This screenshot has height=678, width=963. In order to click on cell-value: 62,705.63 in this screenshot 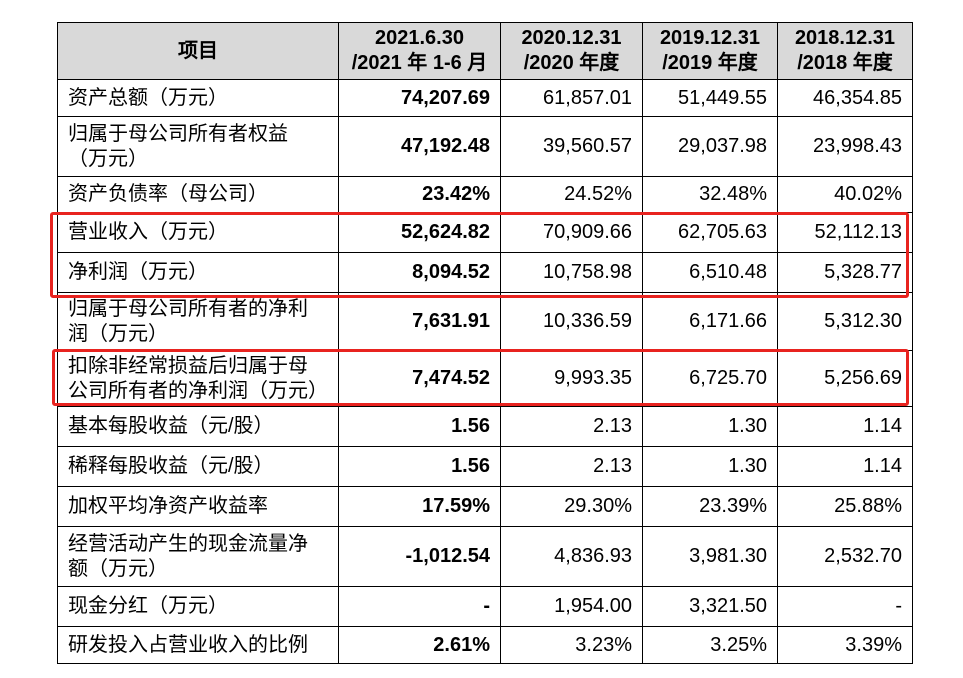, I will do `click(710, 232)`.